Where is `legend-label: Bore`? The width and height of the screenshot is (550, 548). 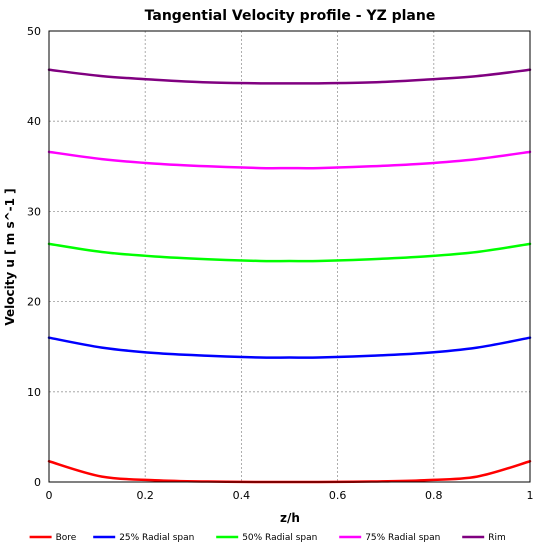
legend-label: Bore is located at coordinates (66, 538).